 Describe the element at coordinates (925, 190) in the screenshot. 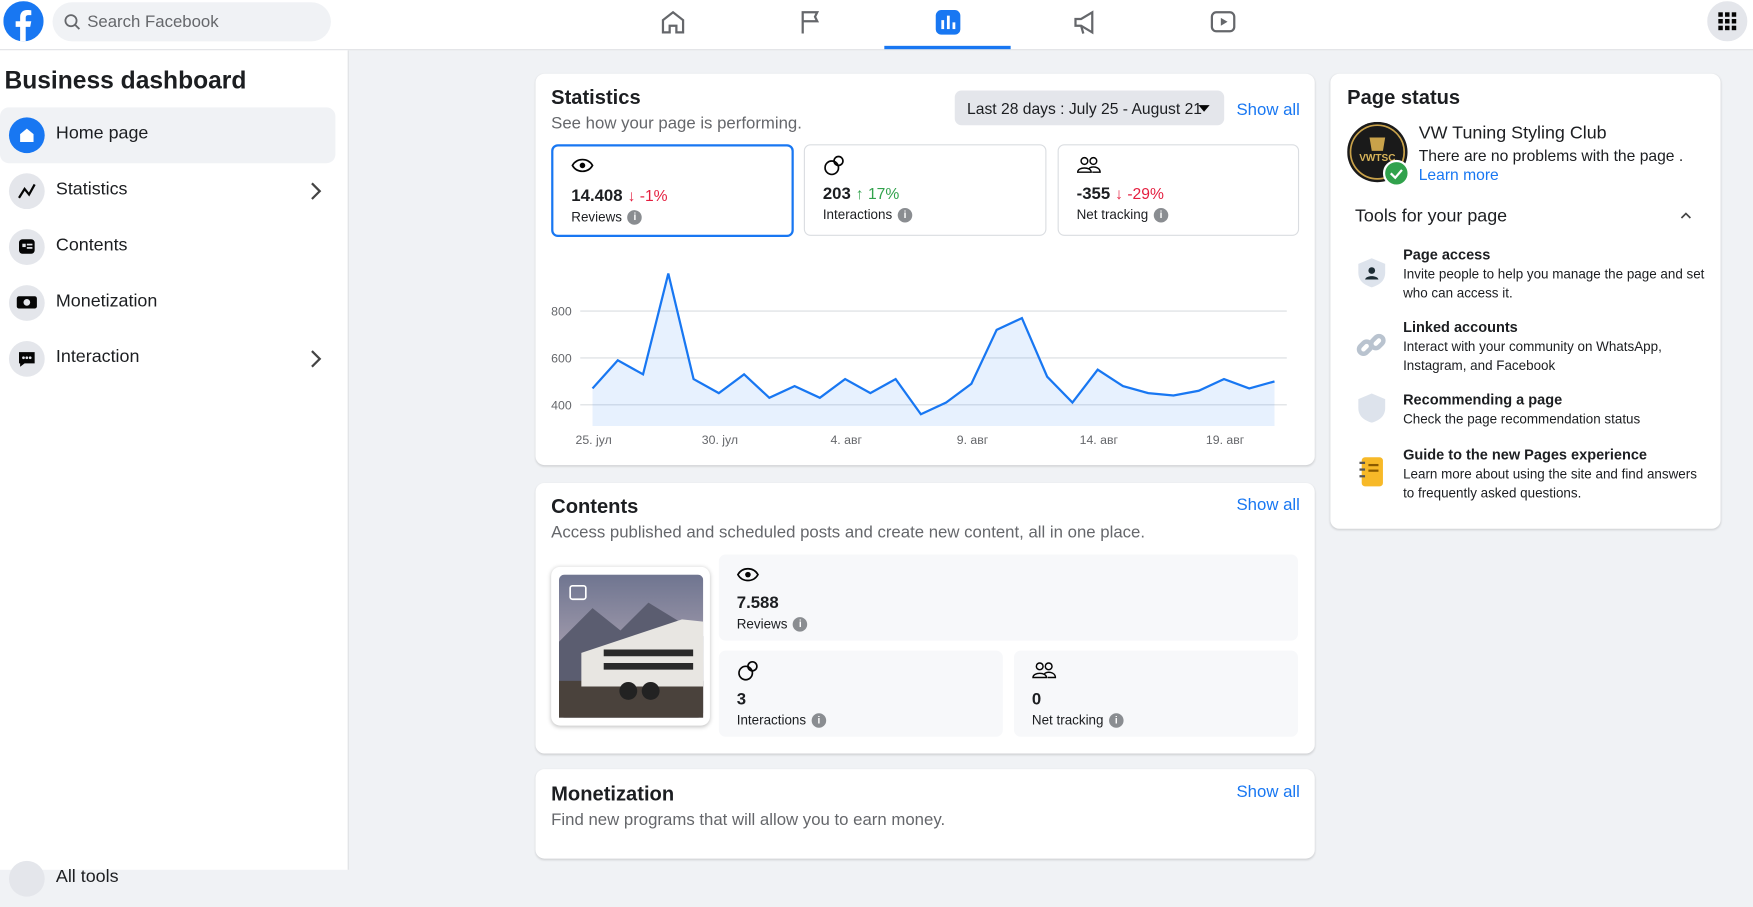

I see `metric-box: 203 ↑ 17% Interactions i` at that location.